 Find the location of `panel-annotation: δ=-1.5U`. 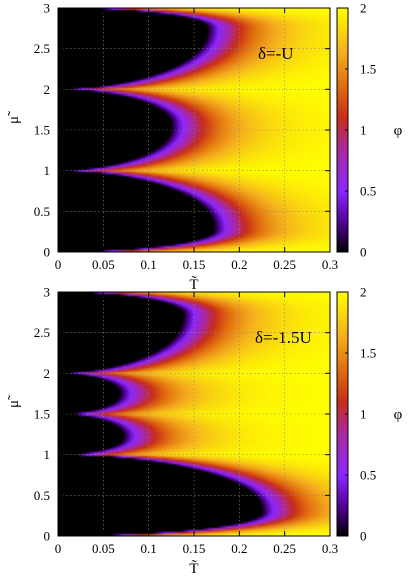

panel-annotation: δ=-1.5U is located at coordinates (283, 337).